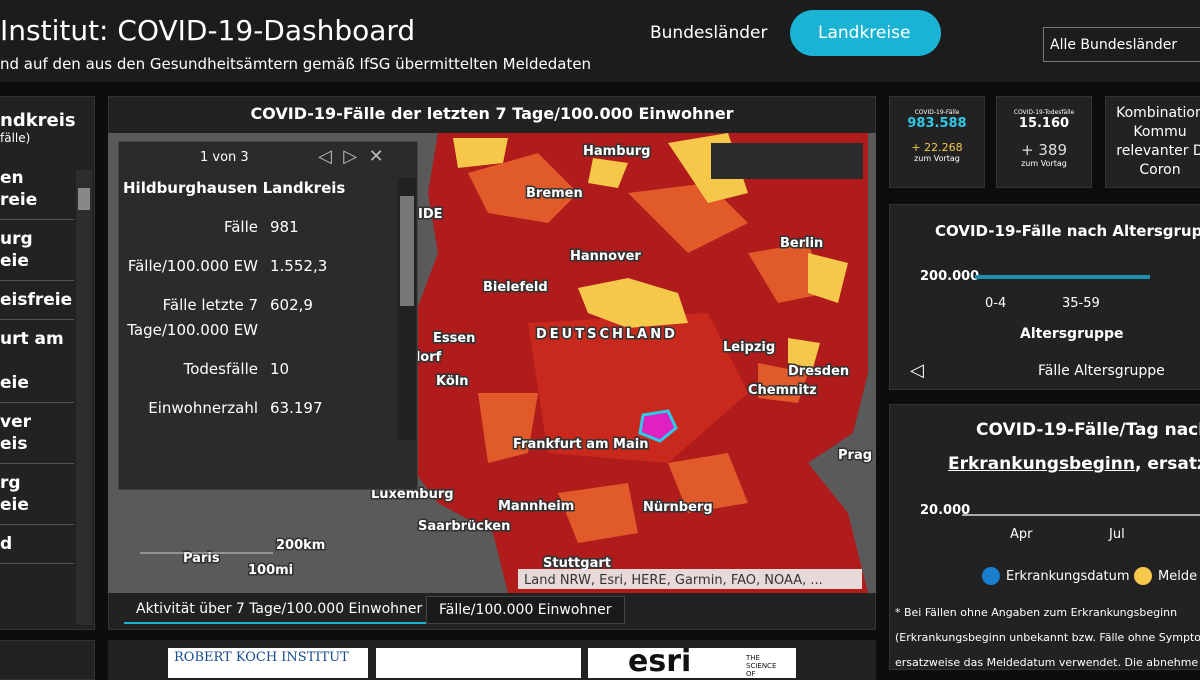  I want to click on age-category: 0-4, so click(996, 303).